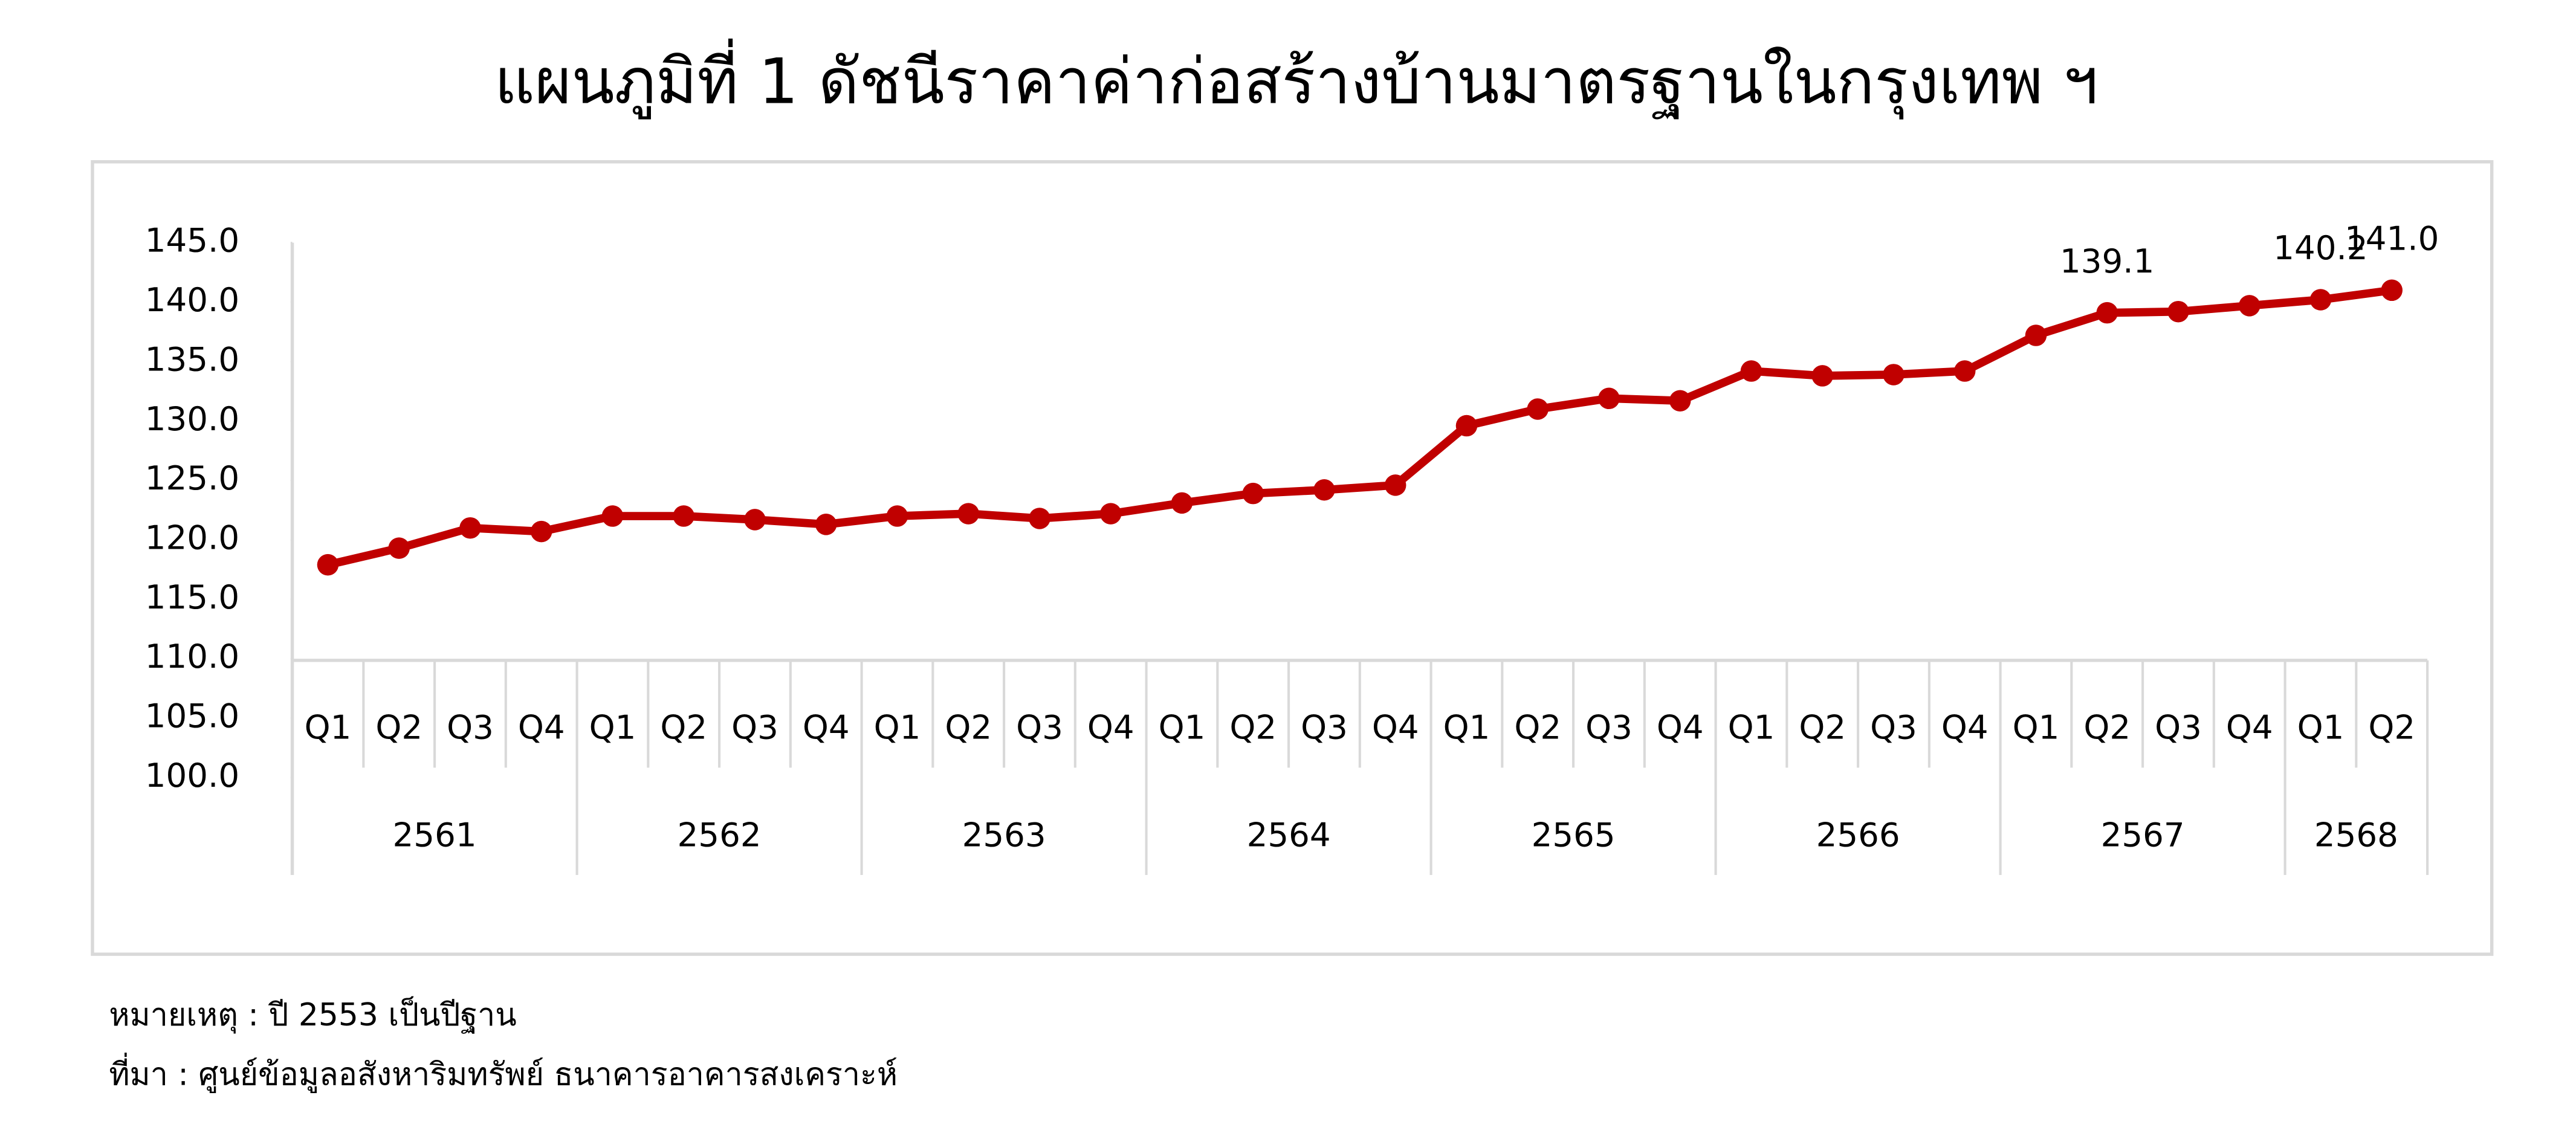  Describe the element at coordinates (192, 418) in the screenshot. I see `y-tick-label: 130.0` at that location.